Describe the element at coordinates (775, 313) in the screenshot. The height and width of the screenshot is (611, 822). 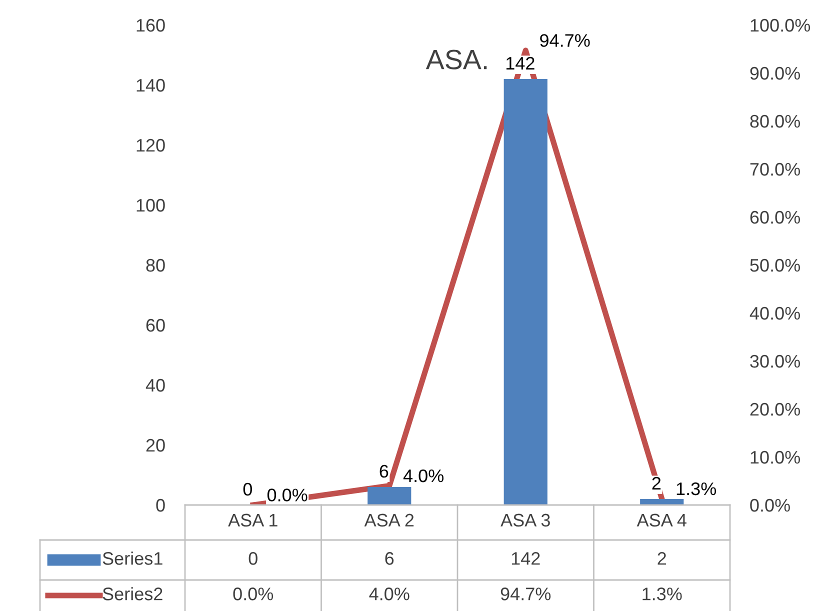
I see `y2-tick-label: 40.0%` at that location.